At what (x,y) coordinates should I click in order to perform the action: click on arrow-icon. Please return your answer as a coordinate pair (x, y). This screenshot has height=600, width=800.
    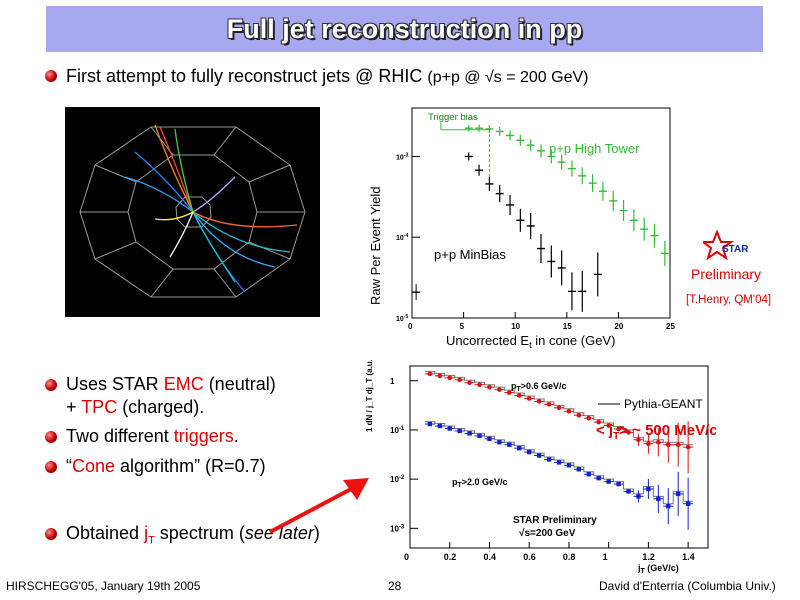
    Looking at the image, I should click on (319, 506).